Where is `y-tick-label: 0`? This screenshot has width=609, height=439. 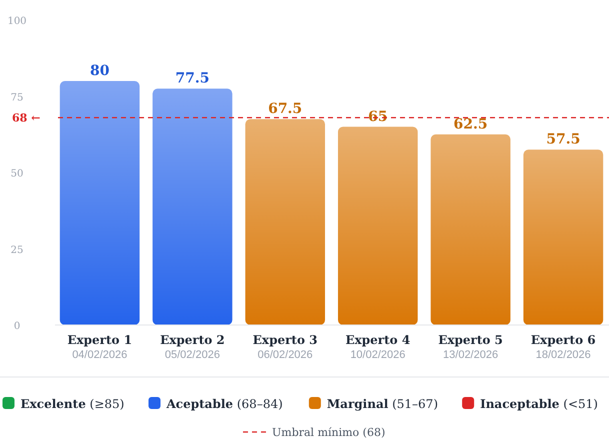 y-tick-label: 0 is located at coordinates (17, 326).